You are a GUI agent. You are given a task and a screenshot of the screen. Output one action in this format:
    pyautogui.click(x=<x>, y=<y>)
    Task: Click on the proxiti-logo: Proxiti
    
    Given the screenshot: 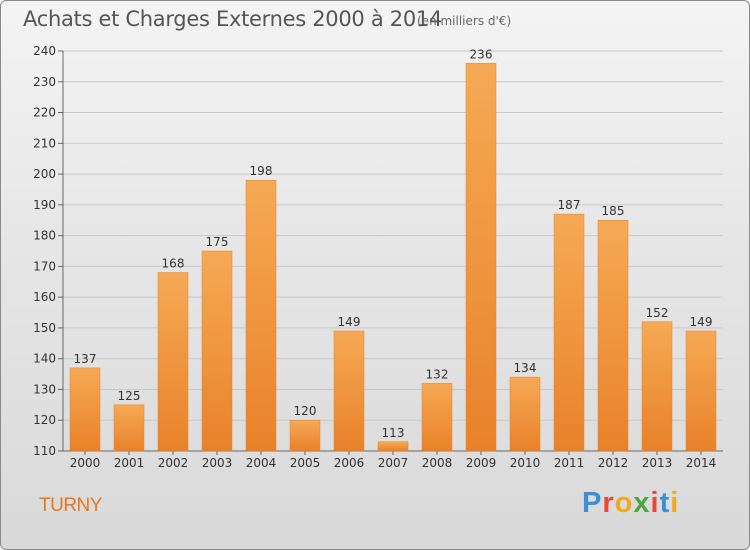 What is the action you would take?
    pyautogui.click(x=630, y=503)
    